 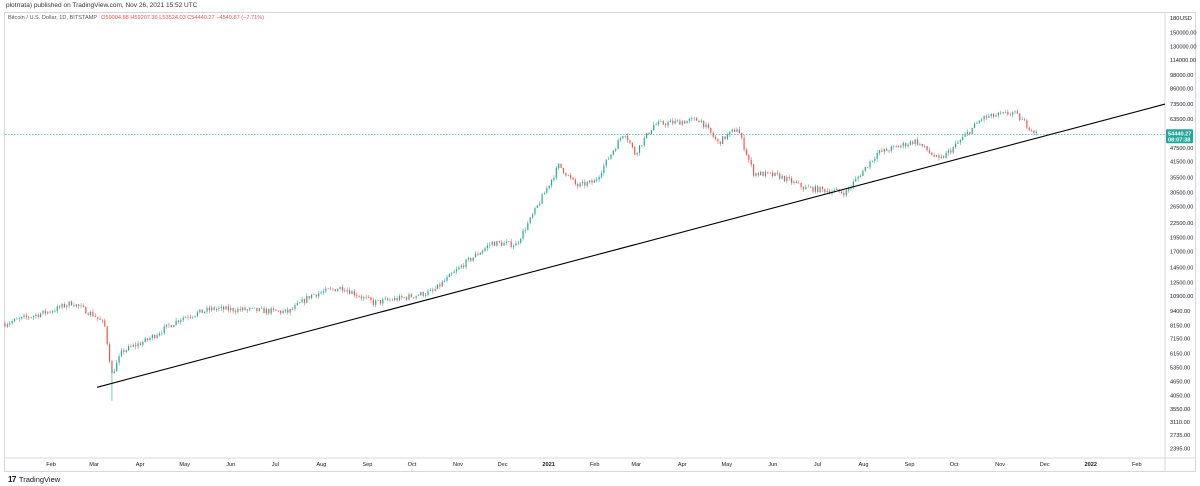 What do you see at coordinates (367, 465) in the screenshot?
I see `x-tick-label: Sep` at bounding box center [367, 465].